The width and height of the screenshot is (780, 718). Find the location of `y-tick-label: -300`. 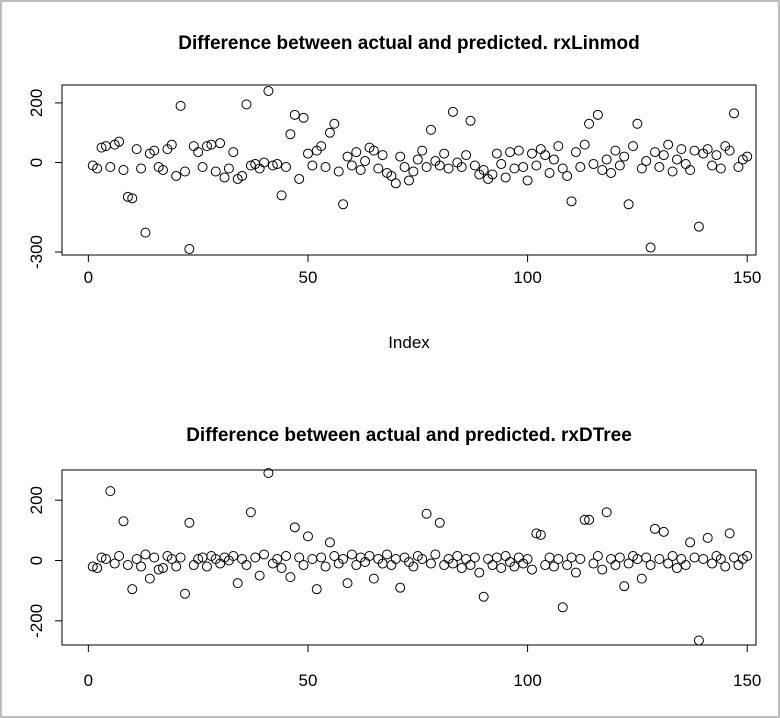

y-tick-label: -300 is located at coordinates (36, 252).